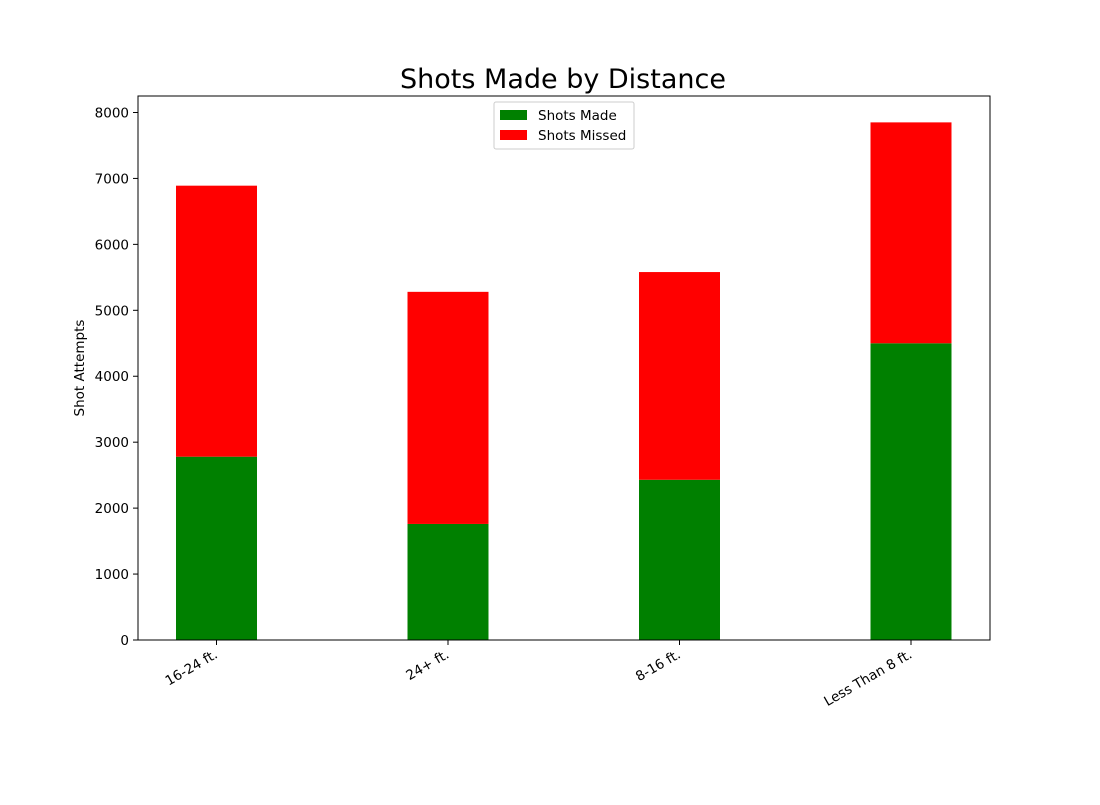  What do you see at coordinates (658, 666) in the screenshot?
I see `x-tick-label: 8-16 ft.` at bounding box center [658, 666].